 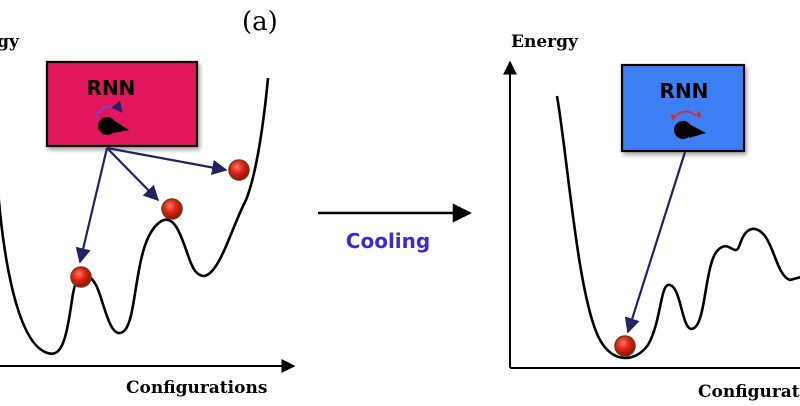 I want to click on left-rnn-box, so click(x=122, y=104).